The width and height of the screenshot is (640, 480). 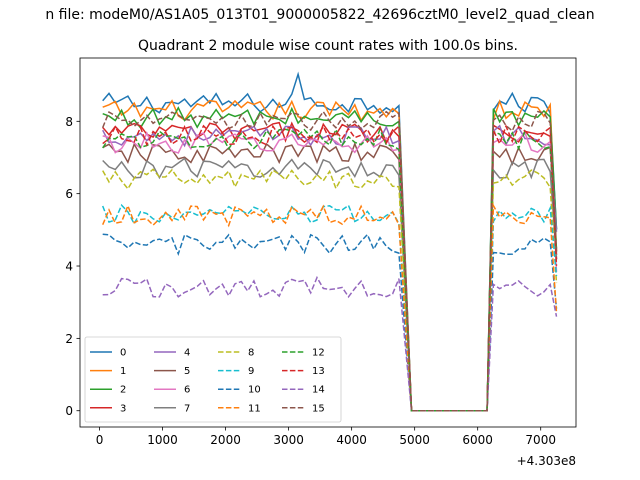 What do you see at coordinates (123, 353) in the screenshot?
I see `legend-label-0: 0` at bounding box center [123, 353].